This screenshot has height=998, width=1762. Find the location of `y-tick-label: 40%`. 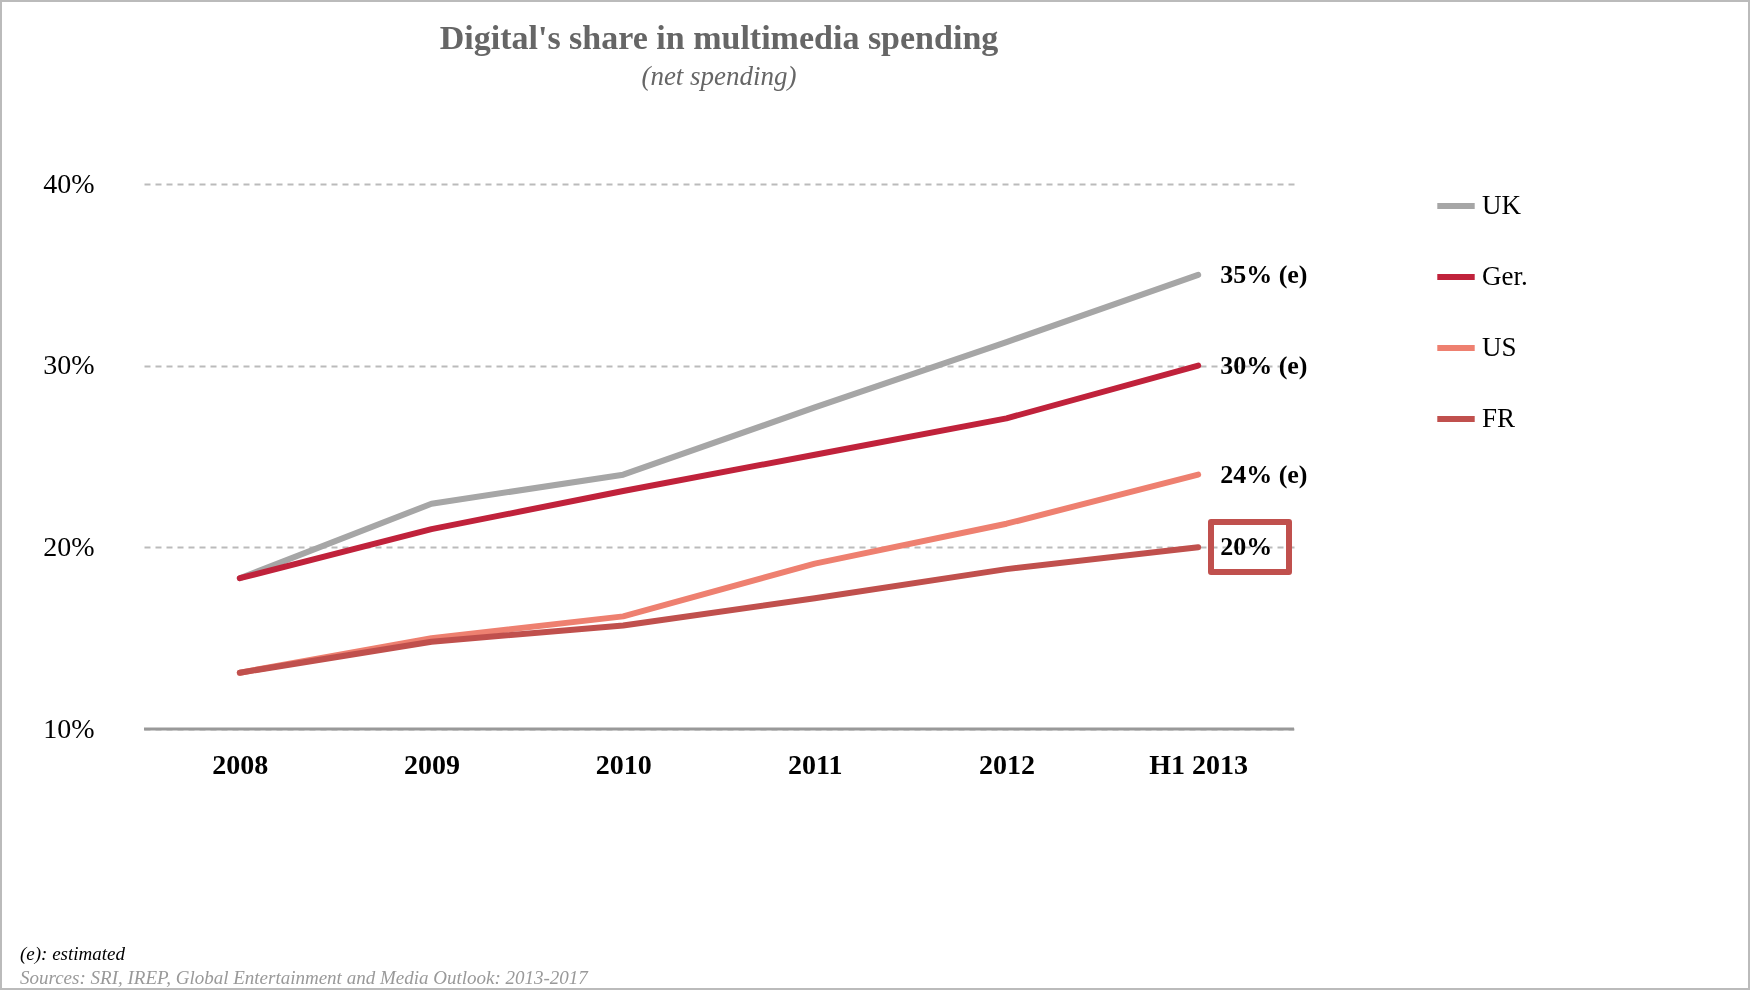

y-tick-label: 40% is located at coordinates (69, 183).